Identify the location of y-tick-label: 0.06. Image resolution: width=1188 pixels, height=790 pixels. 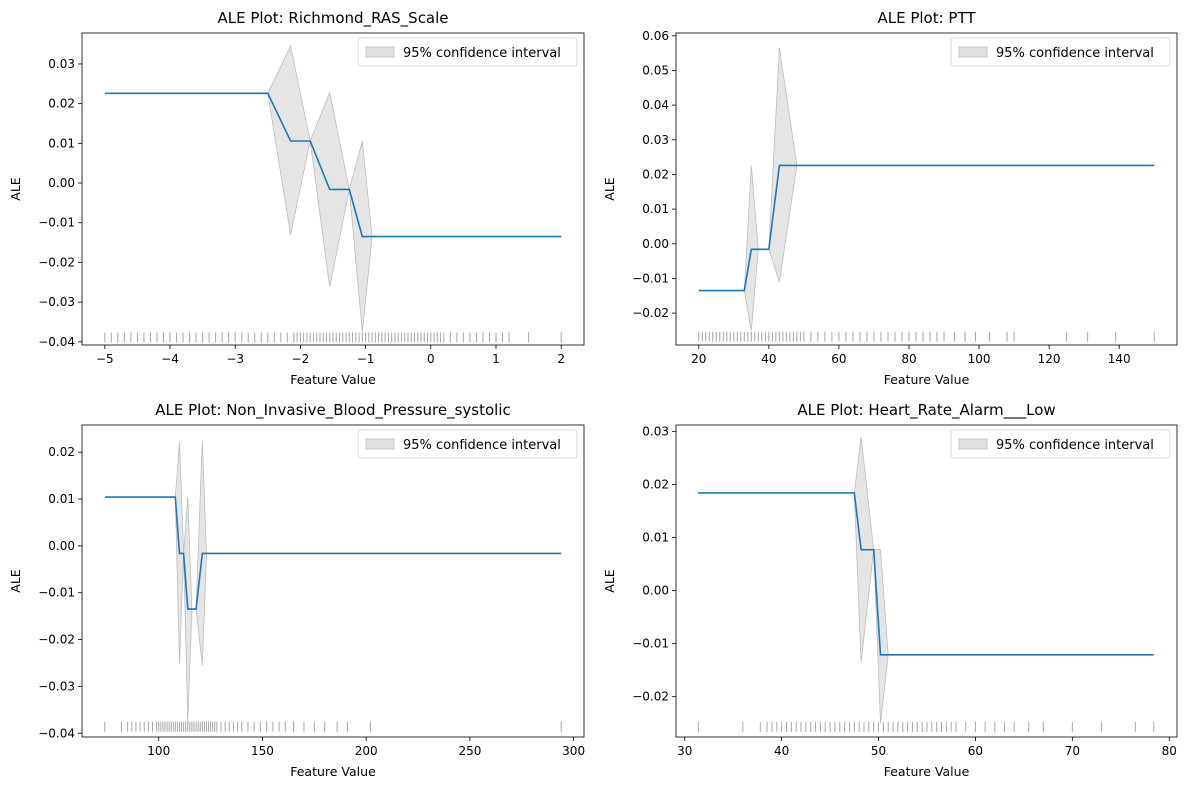
(655, 36).